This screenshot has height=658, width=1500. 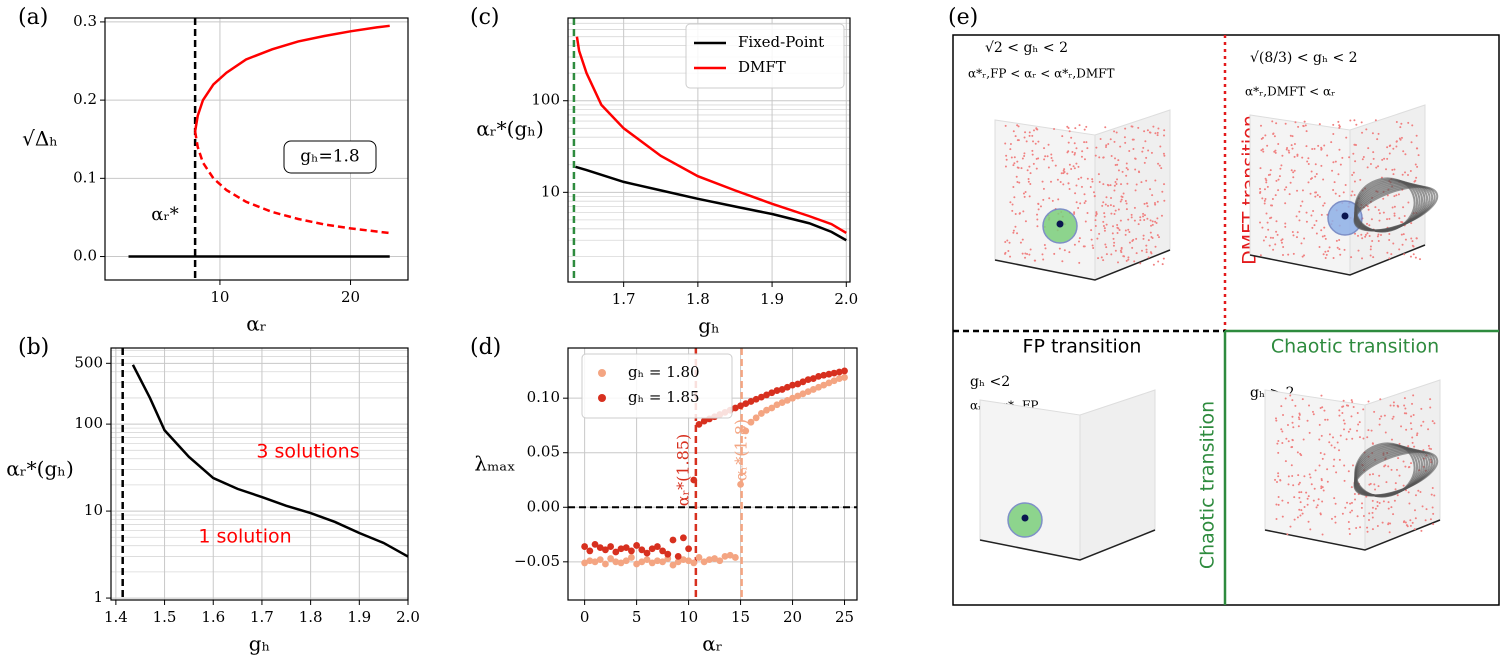 I want to click on annotation: αᵣ*, so click(x=164, y=214).